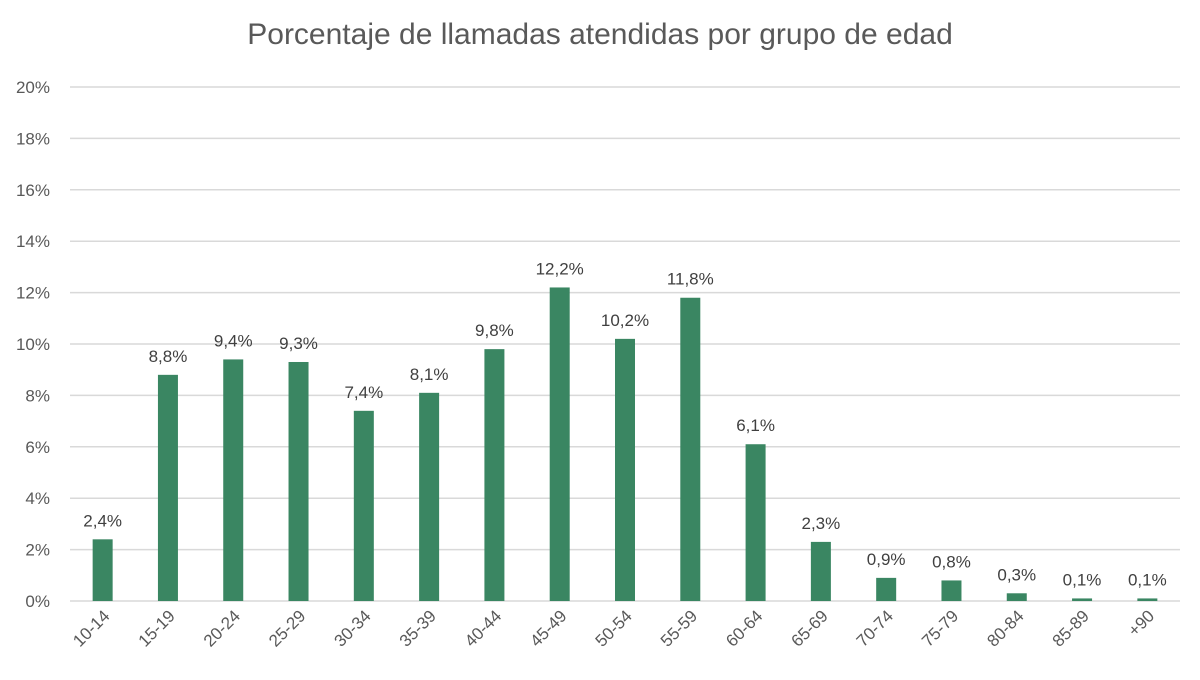 This screenshot has width=1200, height=680. What do you see at coordinates (548, 628) in the screenshot?
I see `x-tick-label: 45-49` at bounding box center [548, 628].